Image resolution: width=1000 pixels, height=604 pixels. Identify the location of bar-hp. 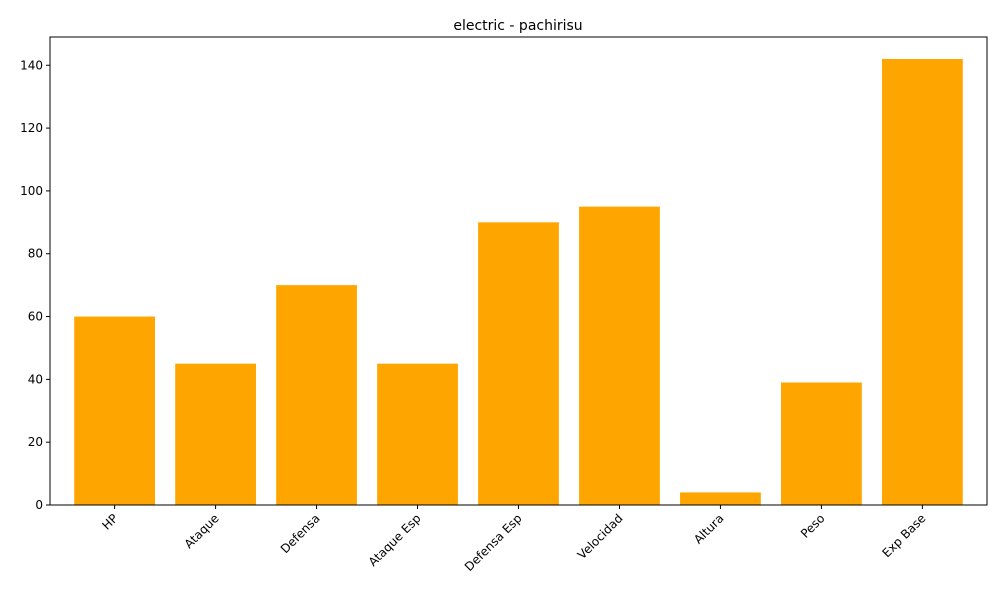
(115, 410).